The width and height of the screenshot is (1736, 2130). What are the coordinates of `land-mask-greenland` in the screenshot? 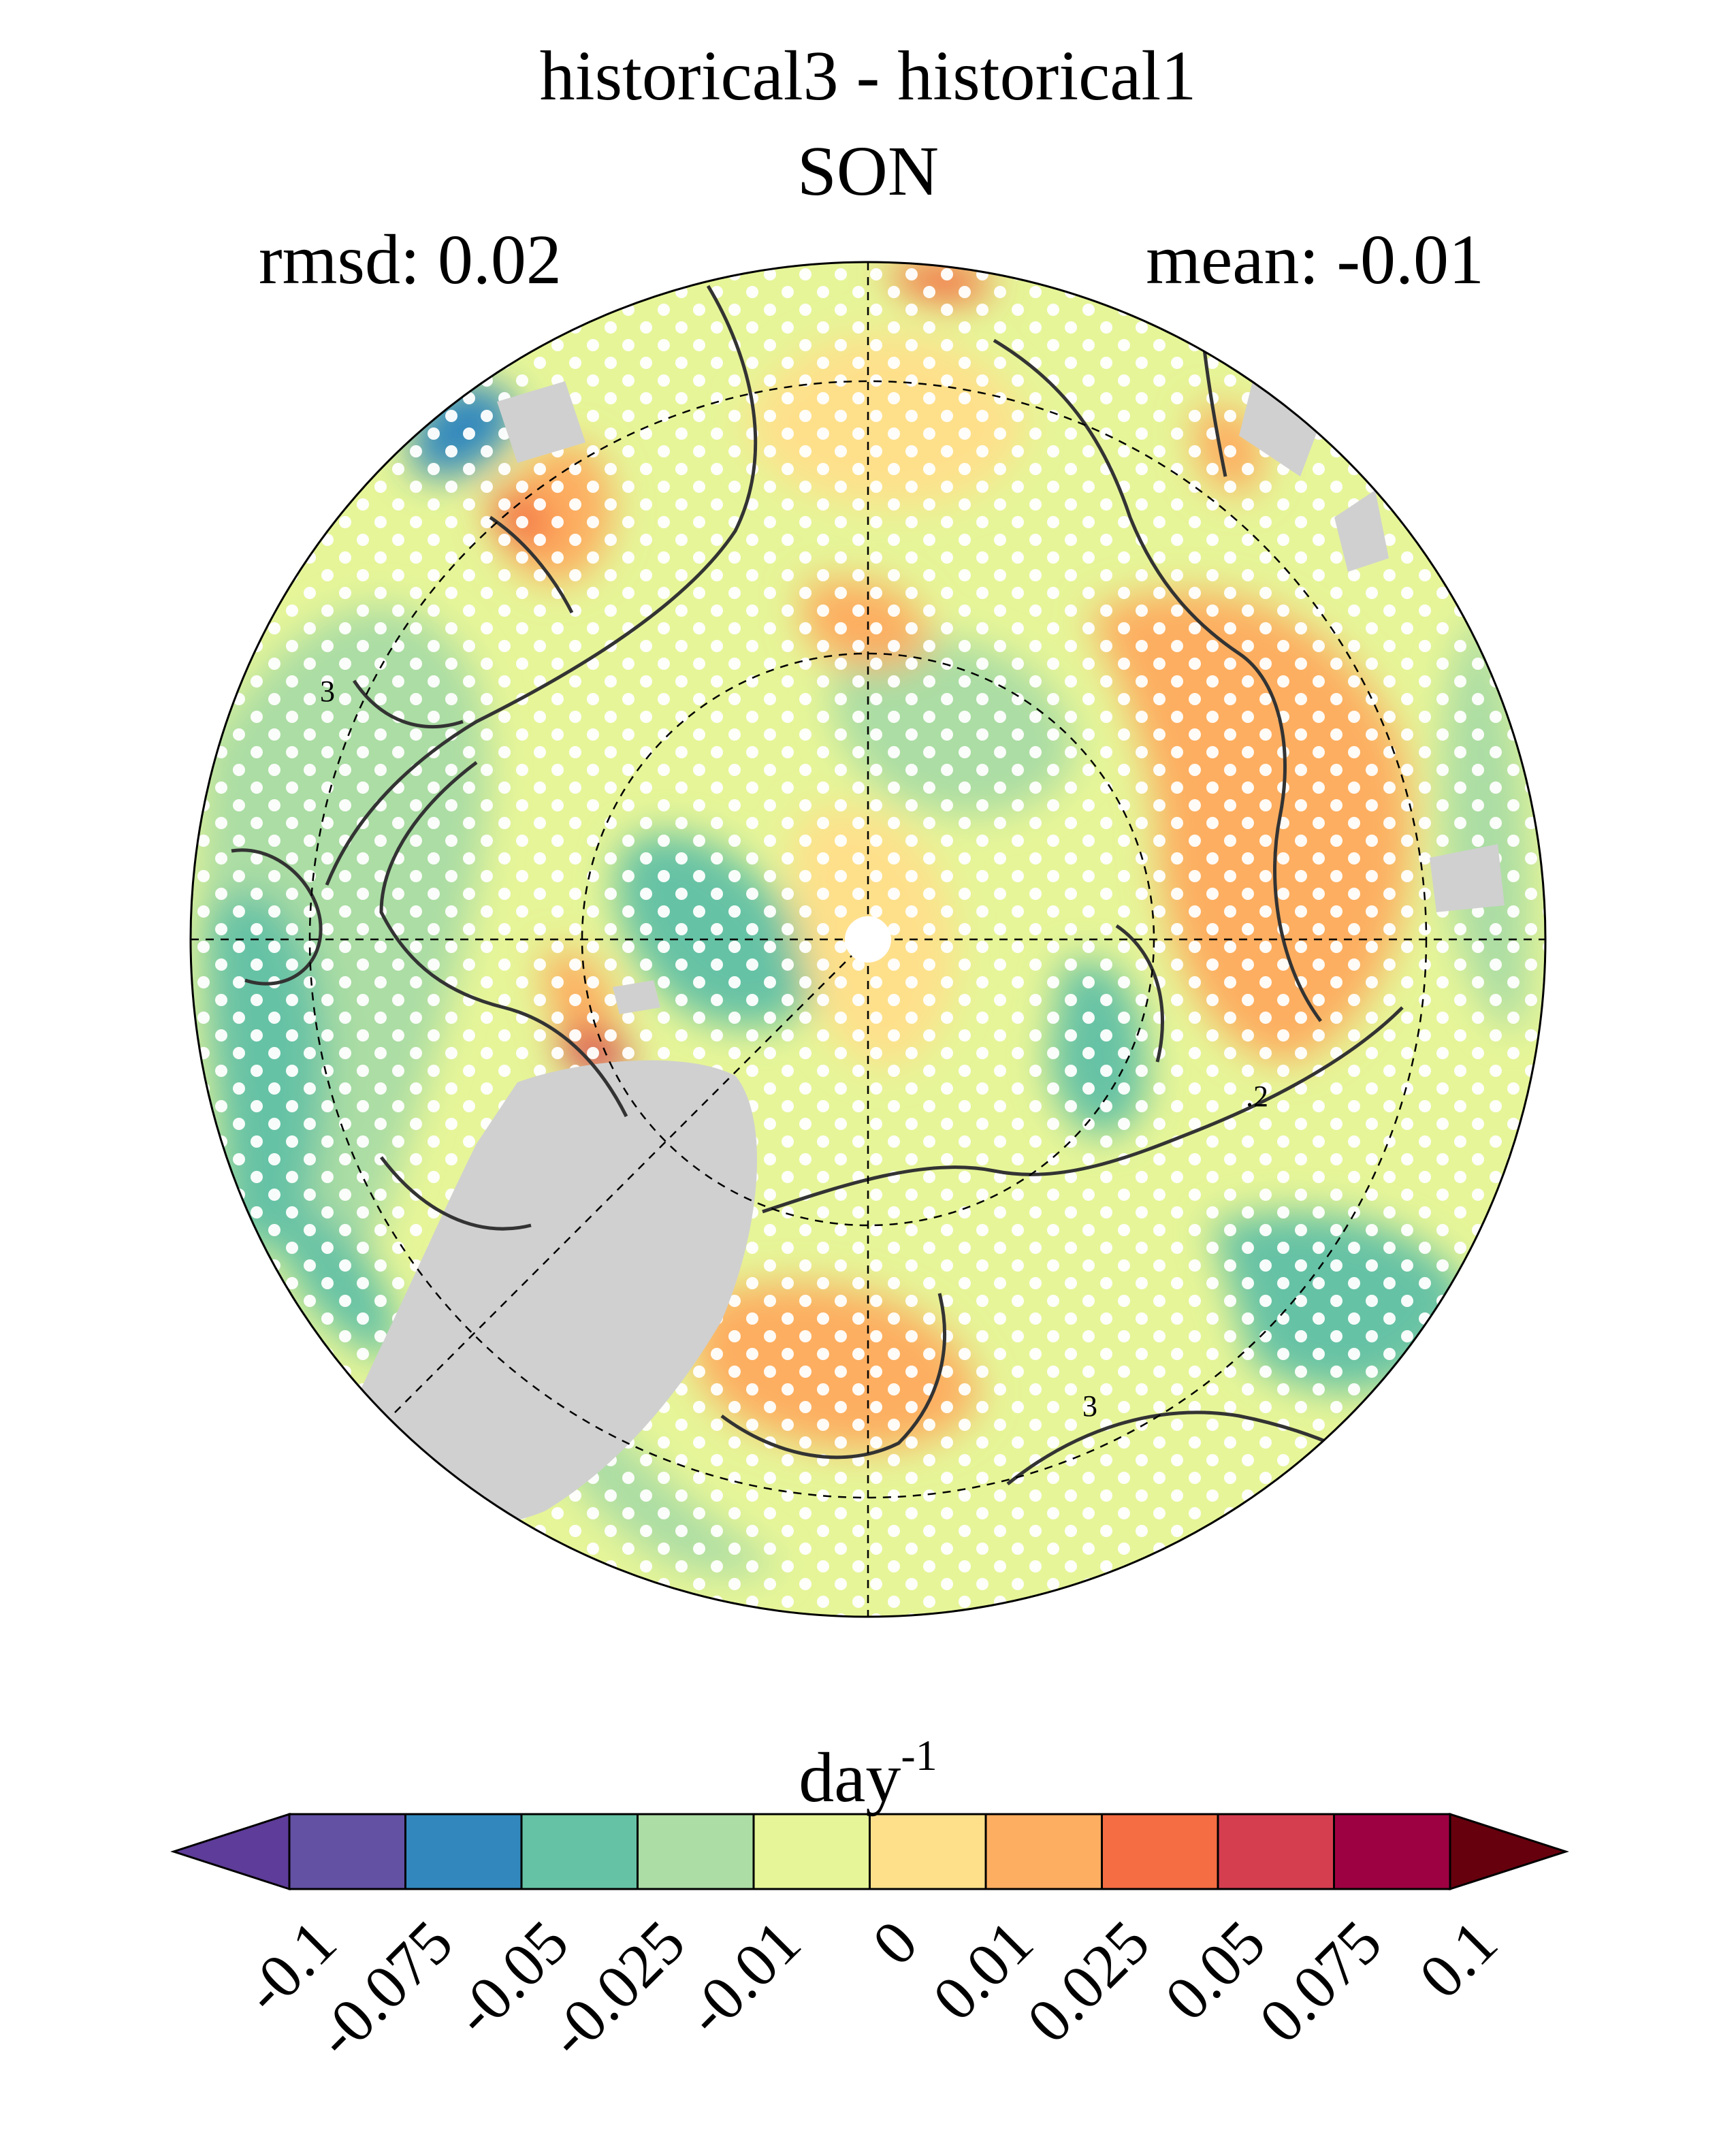 It's located at (535, 1295).